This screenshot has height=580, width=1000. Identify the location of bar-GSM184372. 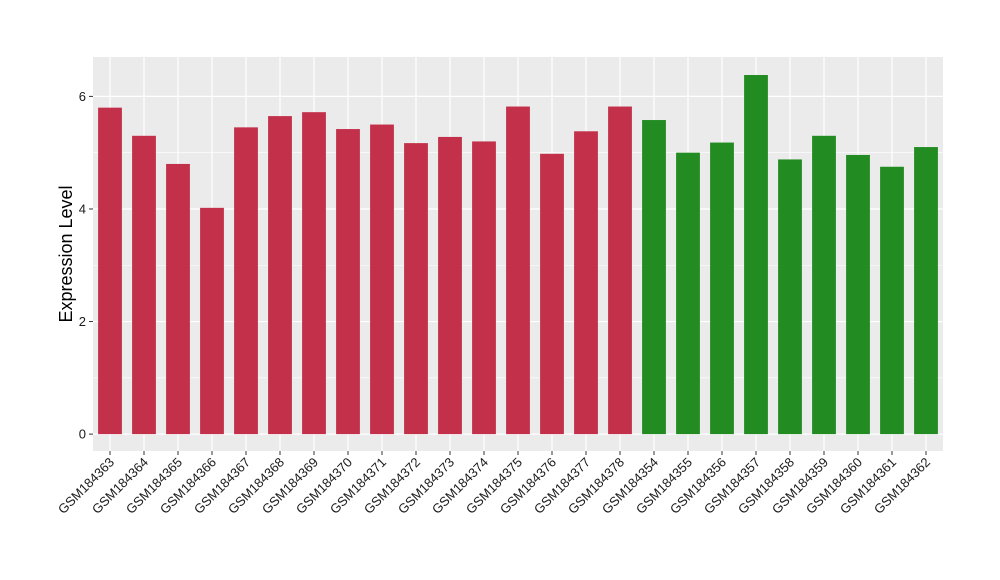
(416, 289).